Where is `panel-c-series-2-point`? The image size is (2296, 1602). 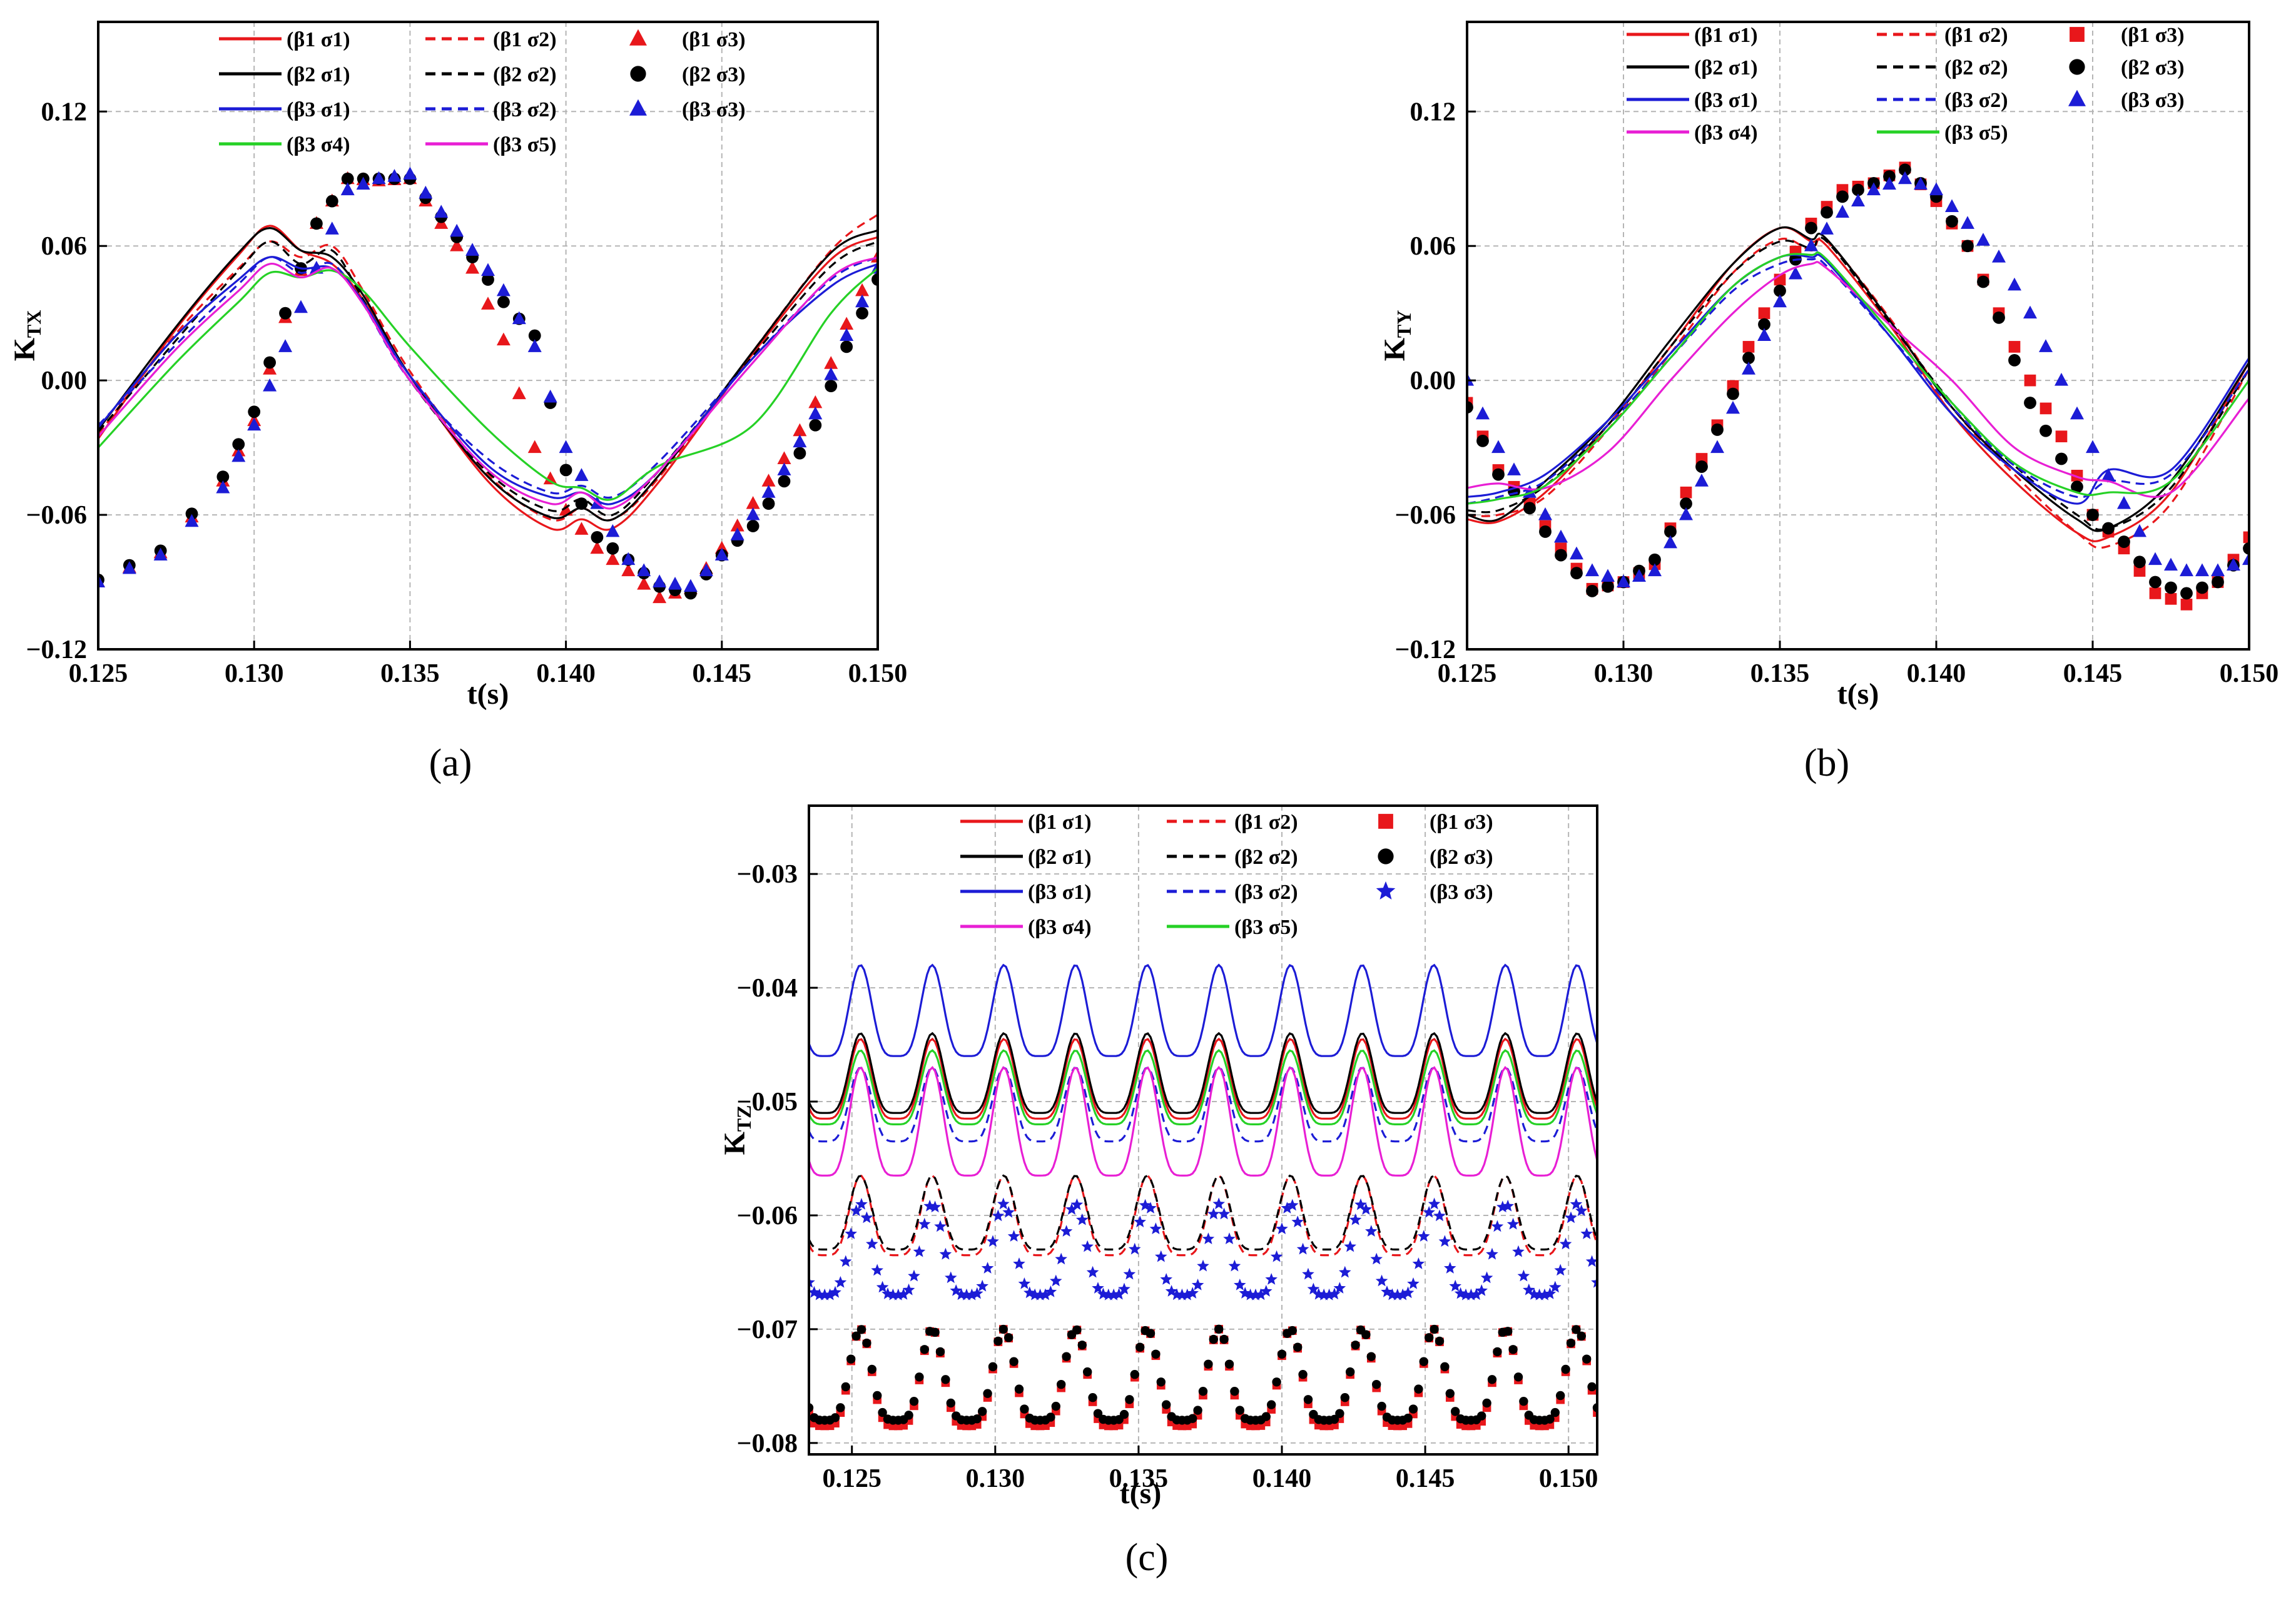 panel-c-series-2-point is located at coordinates (1595, 1412).